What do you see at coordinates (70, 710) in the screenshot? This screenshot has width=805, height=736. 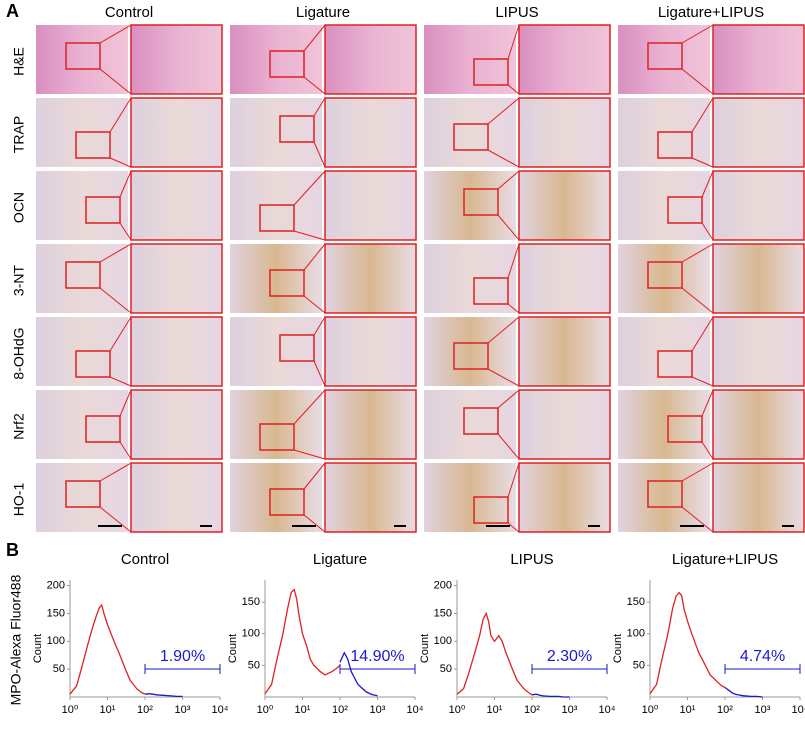 I see `x-tick-label: 10⁰` at bounding box center [70, 710].